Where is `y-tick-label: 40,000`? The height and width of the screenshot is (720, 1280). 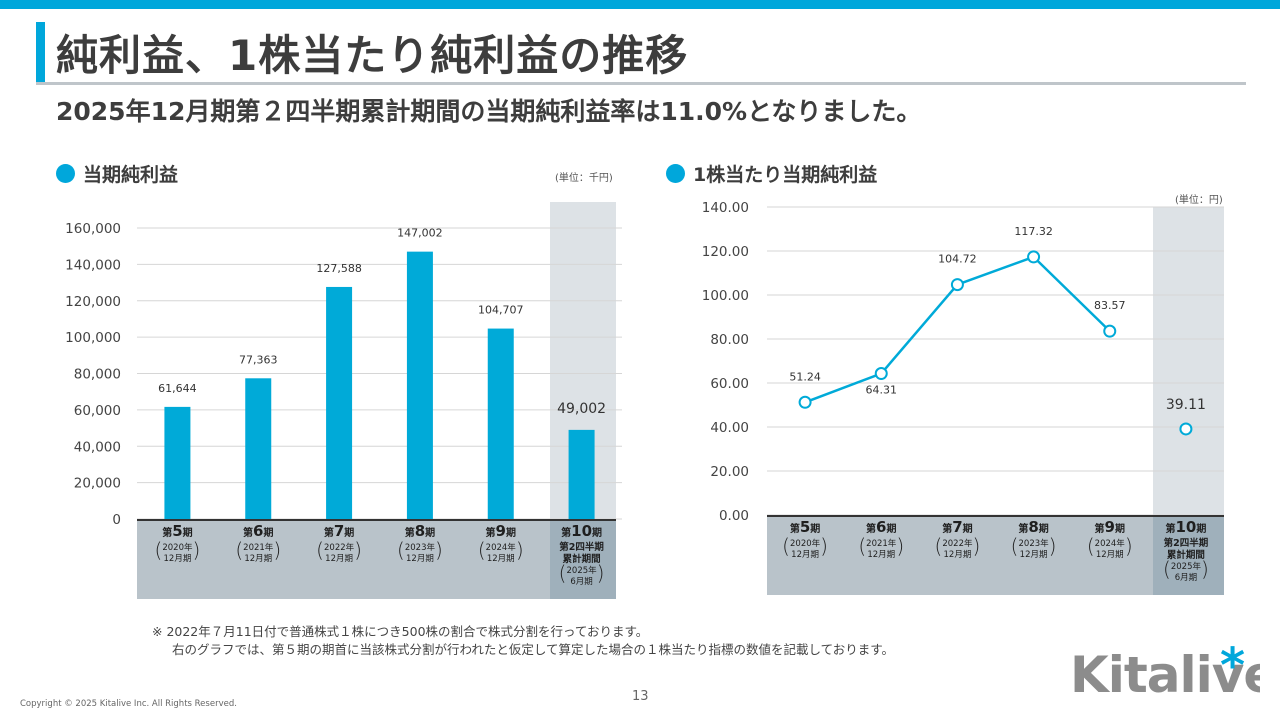
y-tick-label: 40,000 is located at coordinates (97, 447).